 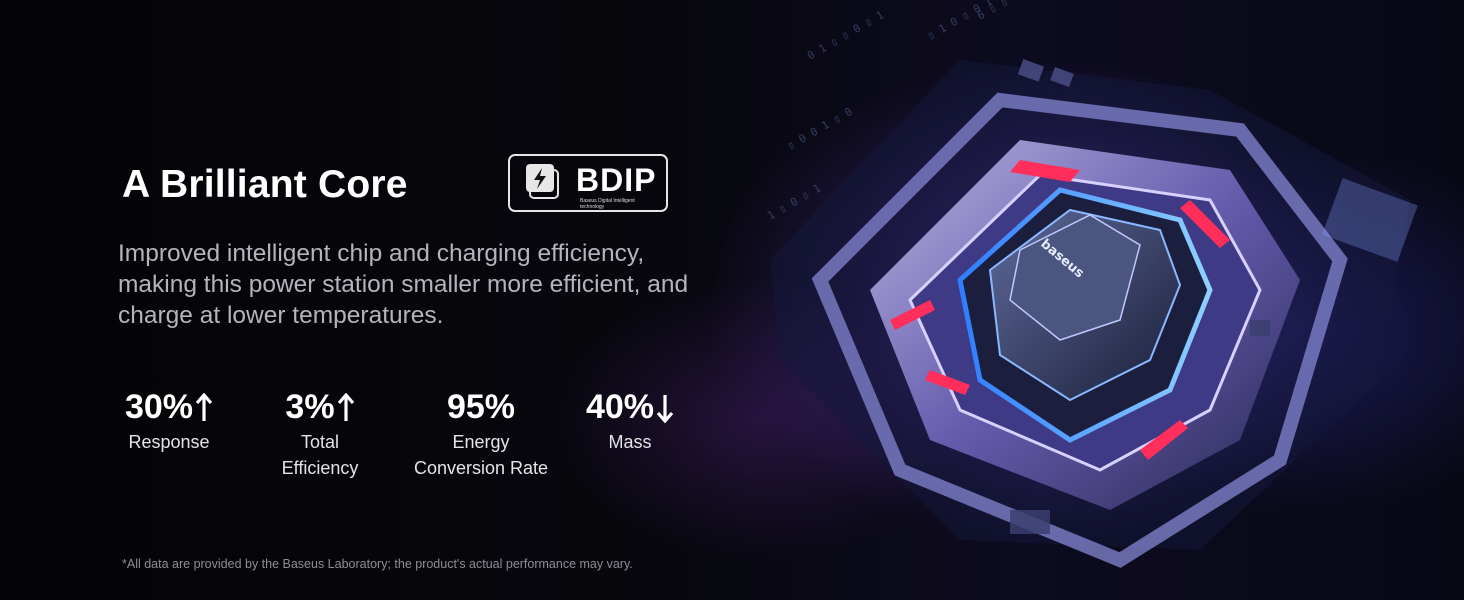 I want to click on stat-value: 40%, so click(x=620, y=407).